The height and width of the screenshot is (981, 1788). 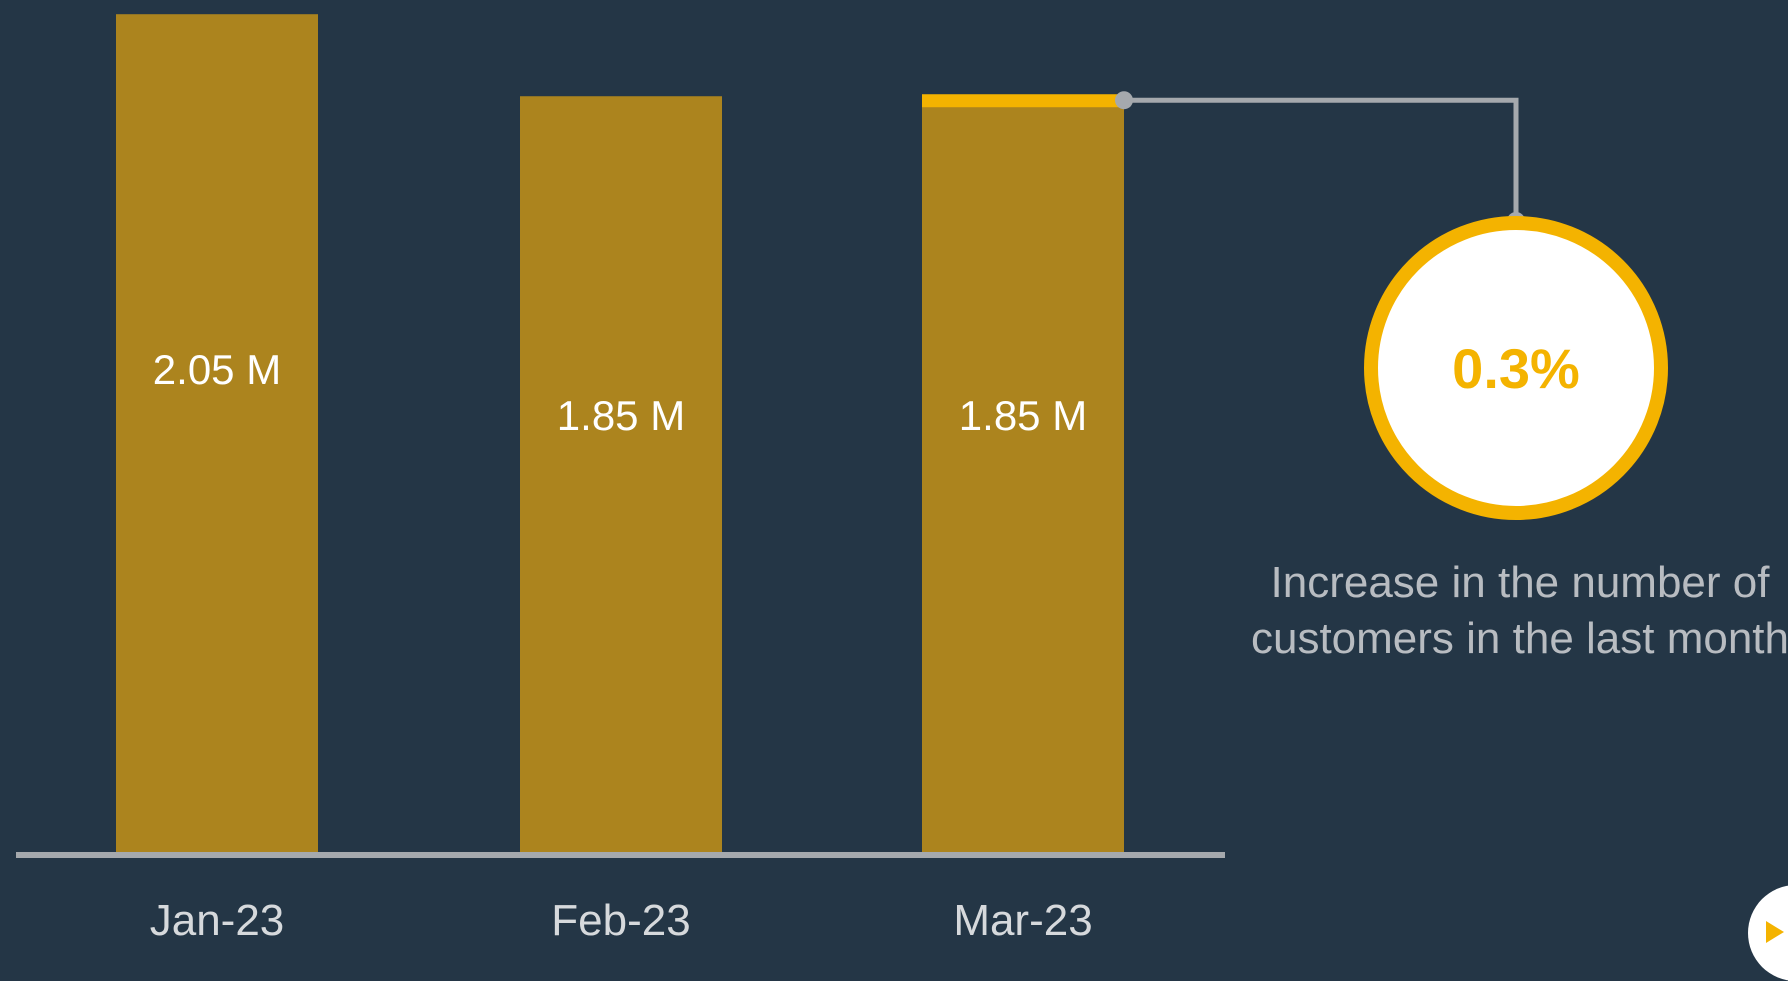 What do you see at coordinates (217, 369) in the screenshot?
I see `bar-value-label: 2.05 M` at bounding box center [217, 369].